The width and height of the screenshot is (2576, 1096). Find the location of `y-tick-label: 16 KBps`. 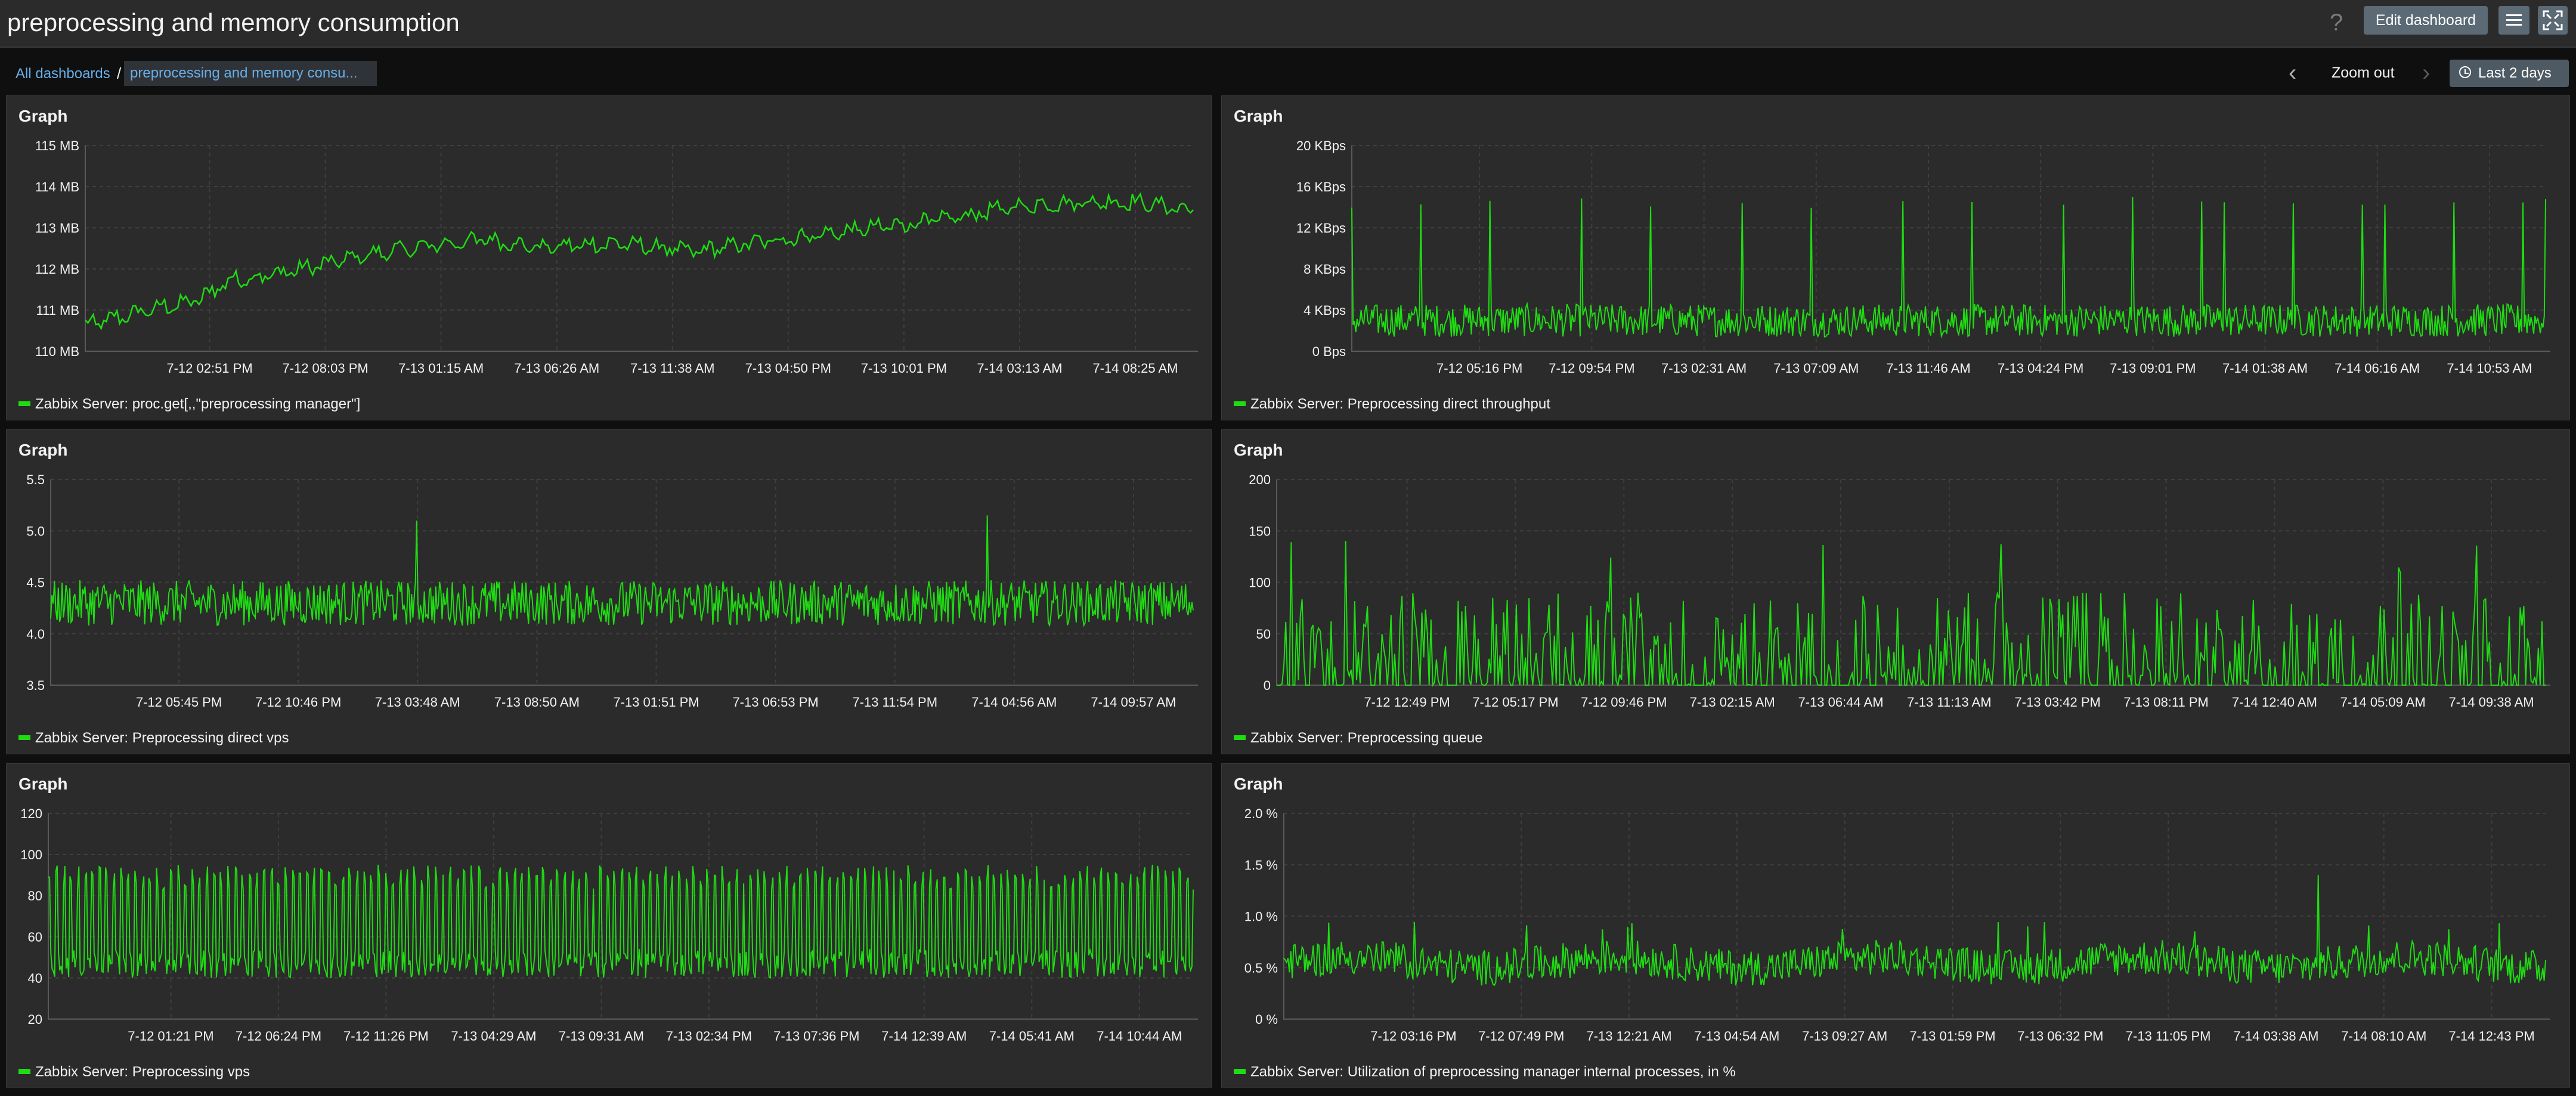

y-tick-label: 16 KBps is located at coordinates (1321, 186).